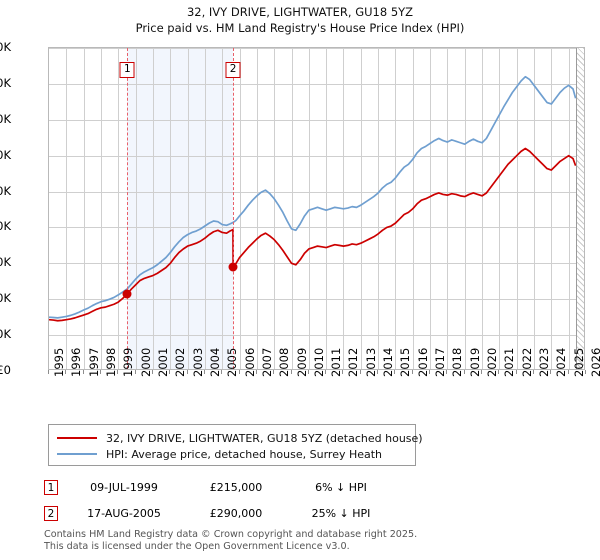 The height and width of the screenshot is (560, 600). Describe the element at coordinates (232, 362) in the screenshot. I see `x-axis-tick-label: 2005` at that location.